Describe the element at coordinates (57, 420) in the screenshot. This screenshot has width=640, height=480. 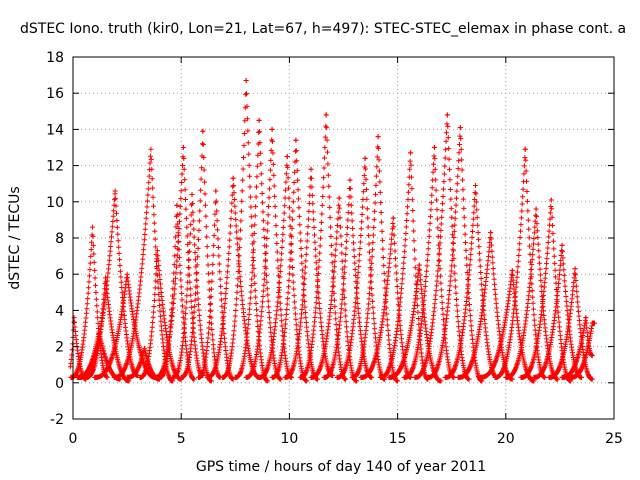
I see `y-tick-label: -2` at that location.